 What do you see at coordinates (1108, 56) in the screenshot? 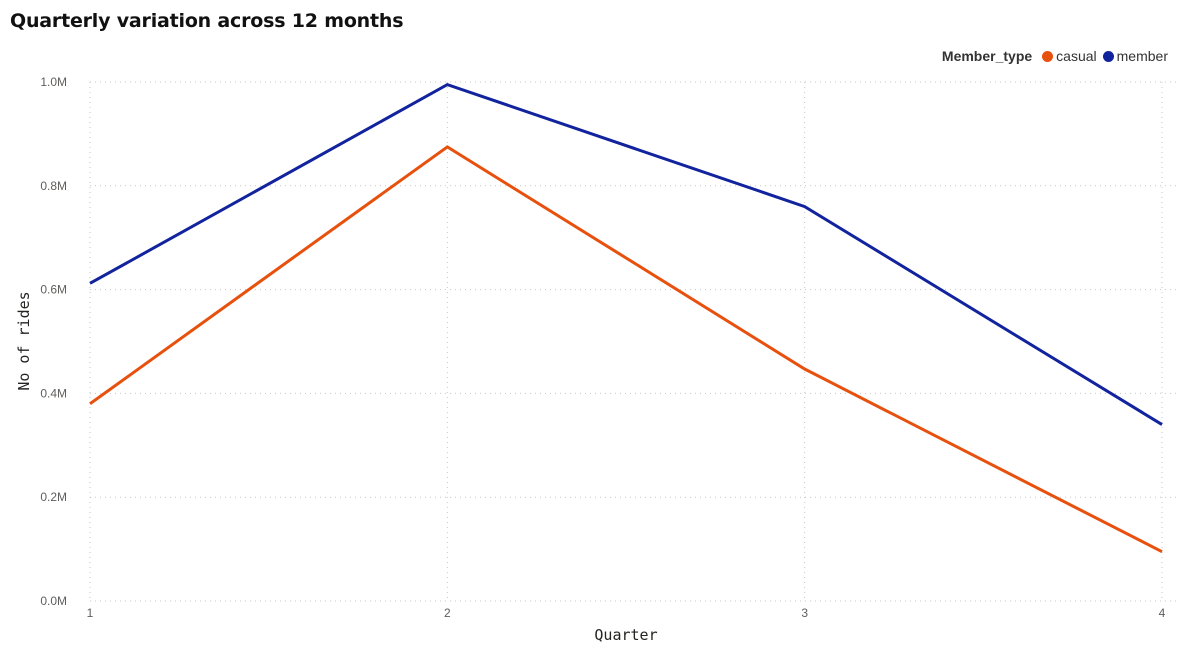
I see `legend-dot-member` at bounding box center [1108, 56].